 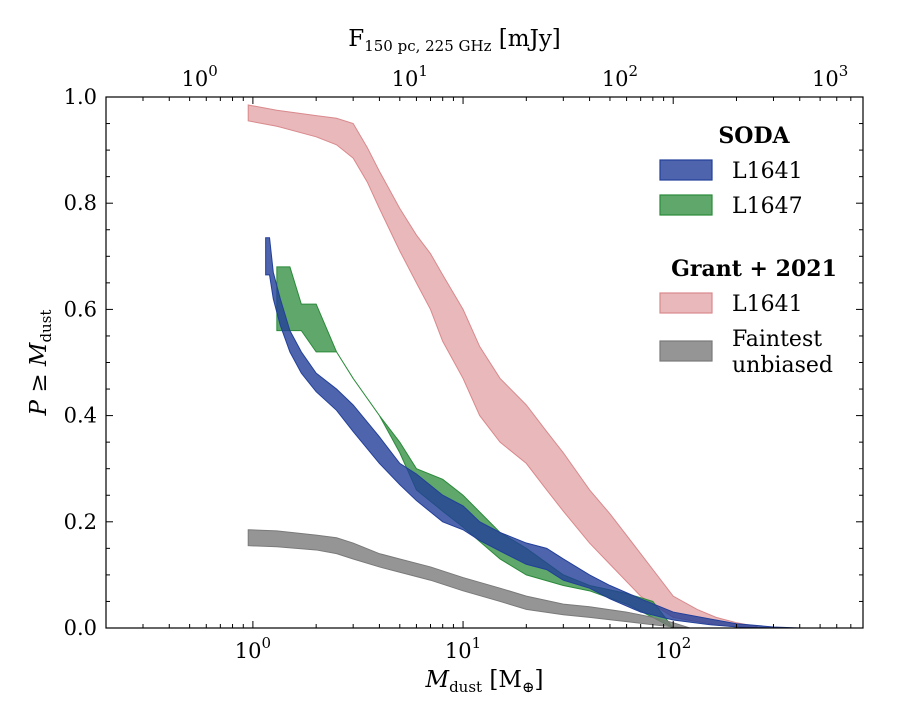 I want to click on y-tick-label: 0.6, so click(x=80, y=309).